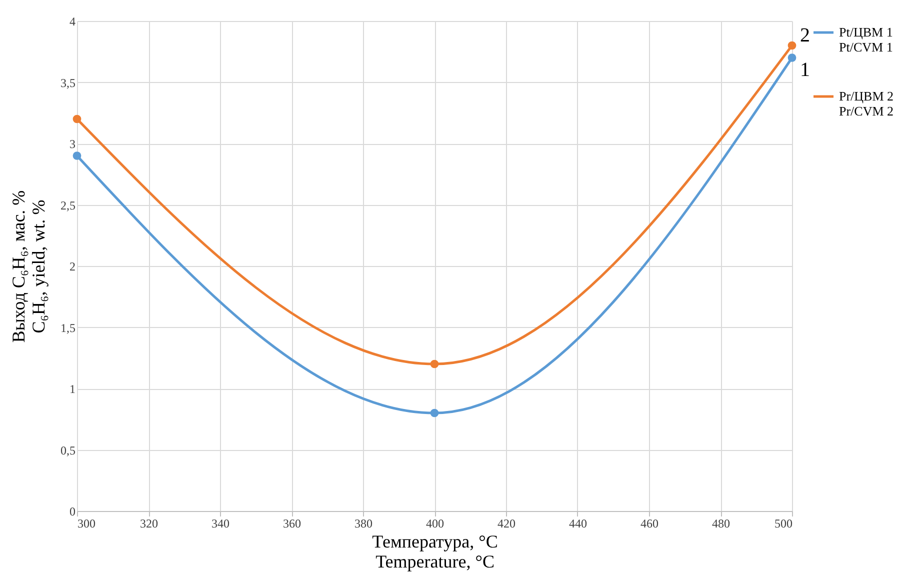 Image resolution: width=904 pixels, height=579 pixels. What do you see at coordinates (73, 21) in the screenshot?
I see `y-tick-label: 4` at bounding box center [73, 21].